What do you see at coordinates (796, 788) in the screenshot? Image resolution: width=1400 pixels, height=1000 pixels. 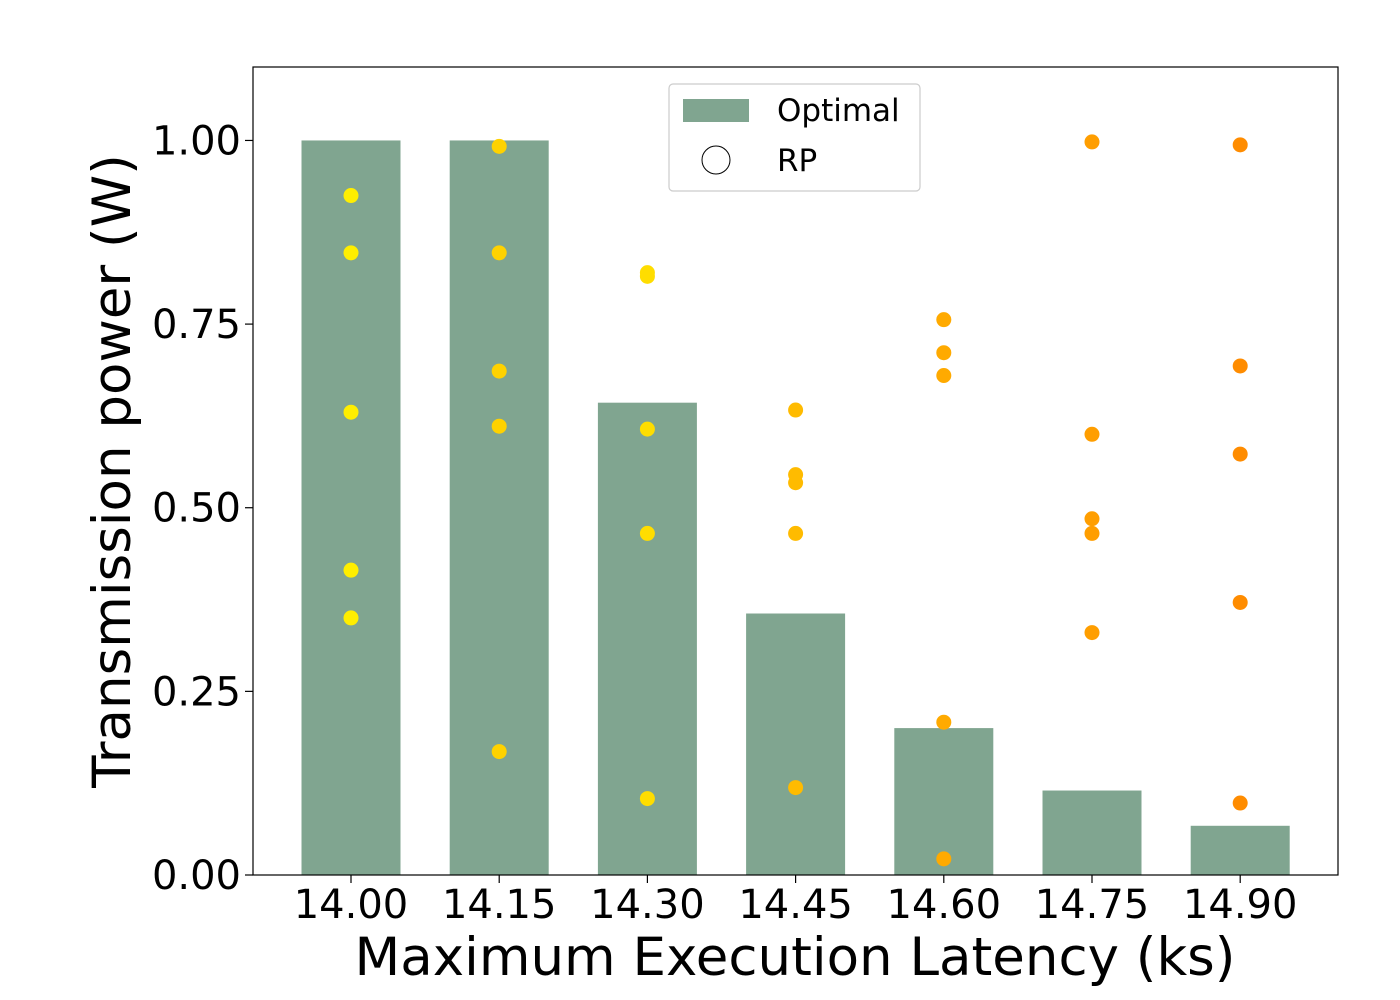 I see `rp-point-14.45-5` at bounding box center [796, 788].